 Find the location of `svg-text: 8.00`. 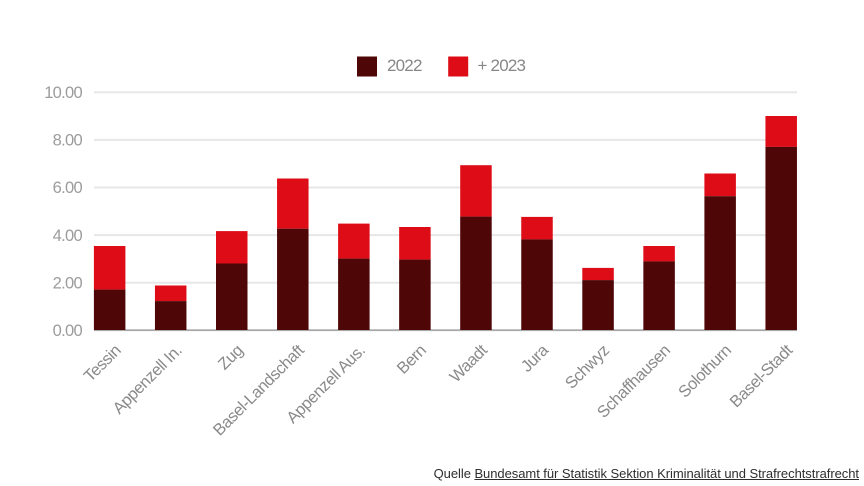

svg-text: 8.00 is located at coordinates (68, 141).